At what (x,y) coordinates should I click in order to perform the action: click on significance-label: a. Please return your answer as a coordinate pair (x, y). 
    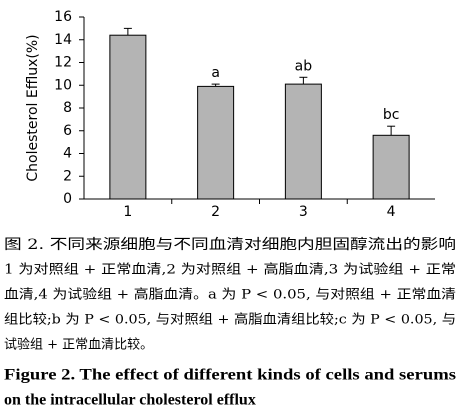
    Looking at the image, I should click on (215, 73).